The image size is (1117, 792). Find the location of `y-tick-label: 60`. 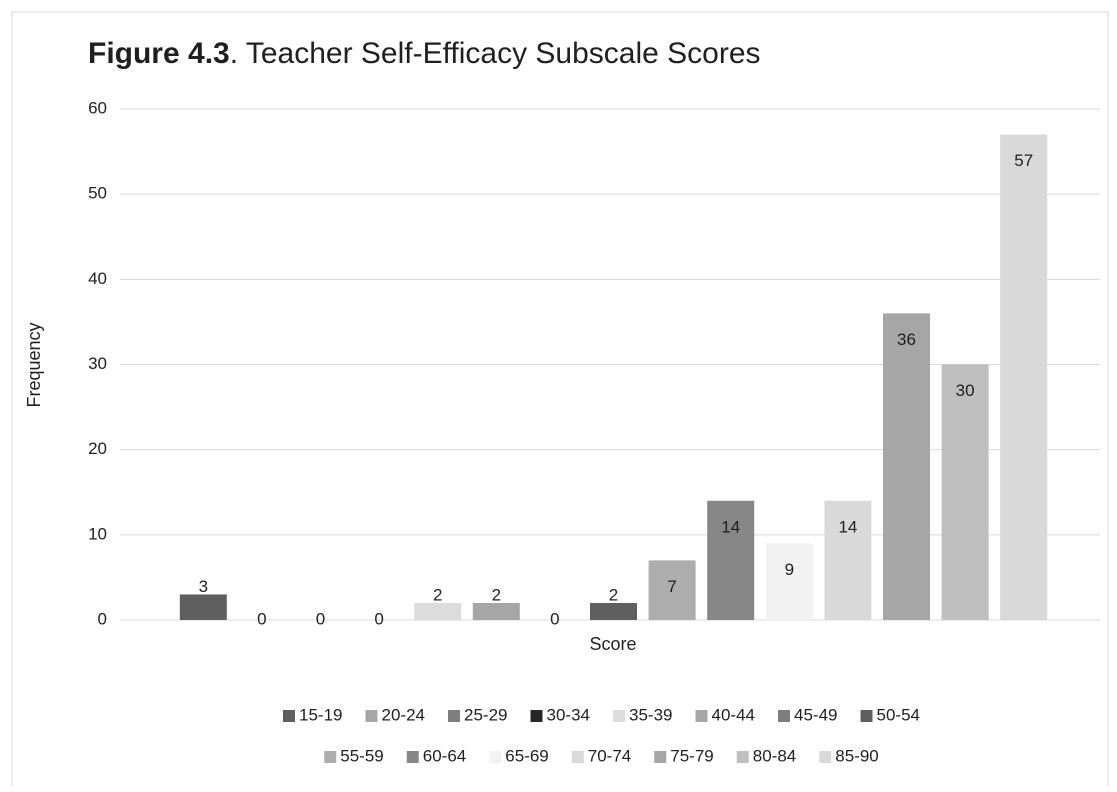

y-tick-label: 60 is located at coordinates (97, 107).